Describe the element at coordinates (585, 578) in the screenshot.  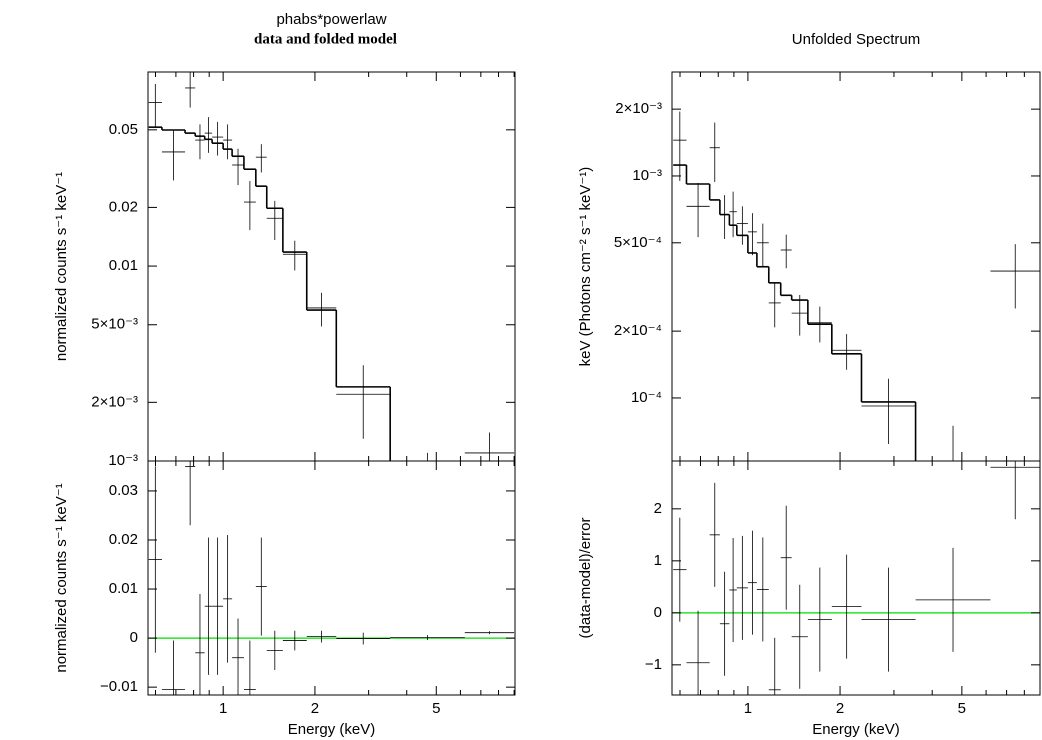
I see `y-axis-label: (data-model)/error` at that location.